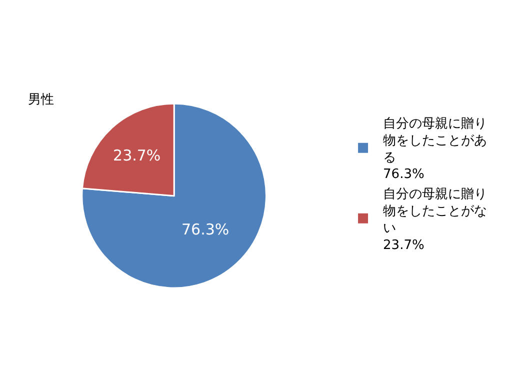 The image size is (512, 384). What do you see at coordinates (403, 245) in the screenshot?
I see `text: 23.7%` at bounding box center [403, 245].